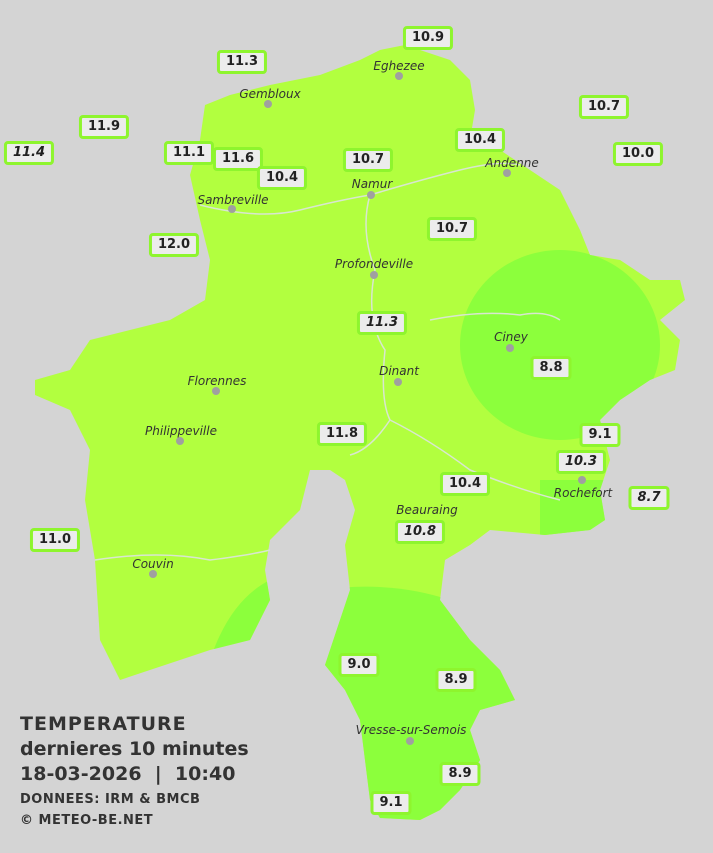  I want to click on station-label: 10.3, so click(581, 462).